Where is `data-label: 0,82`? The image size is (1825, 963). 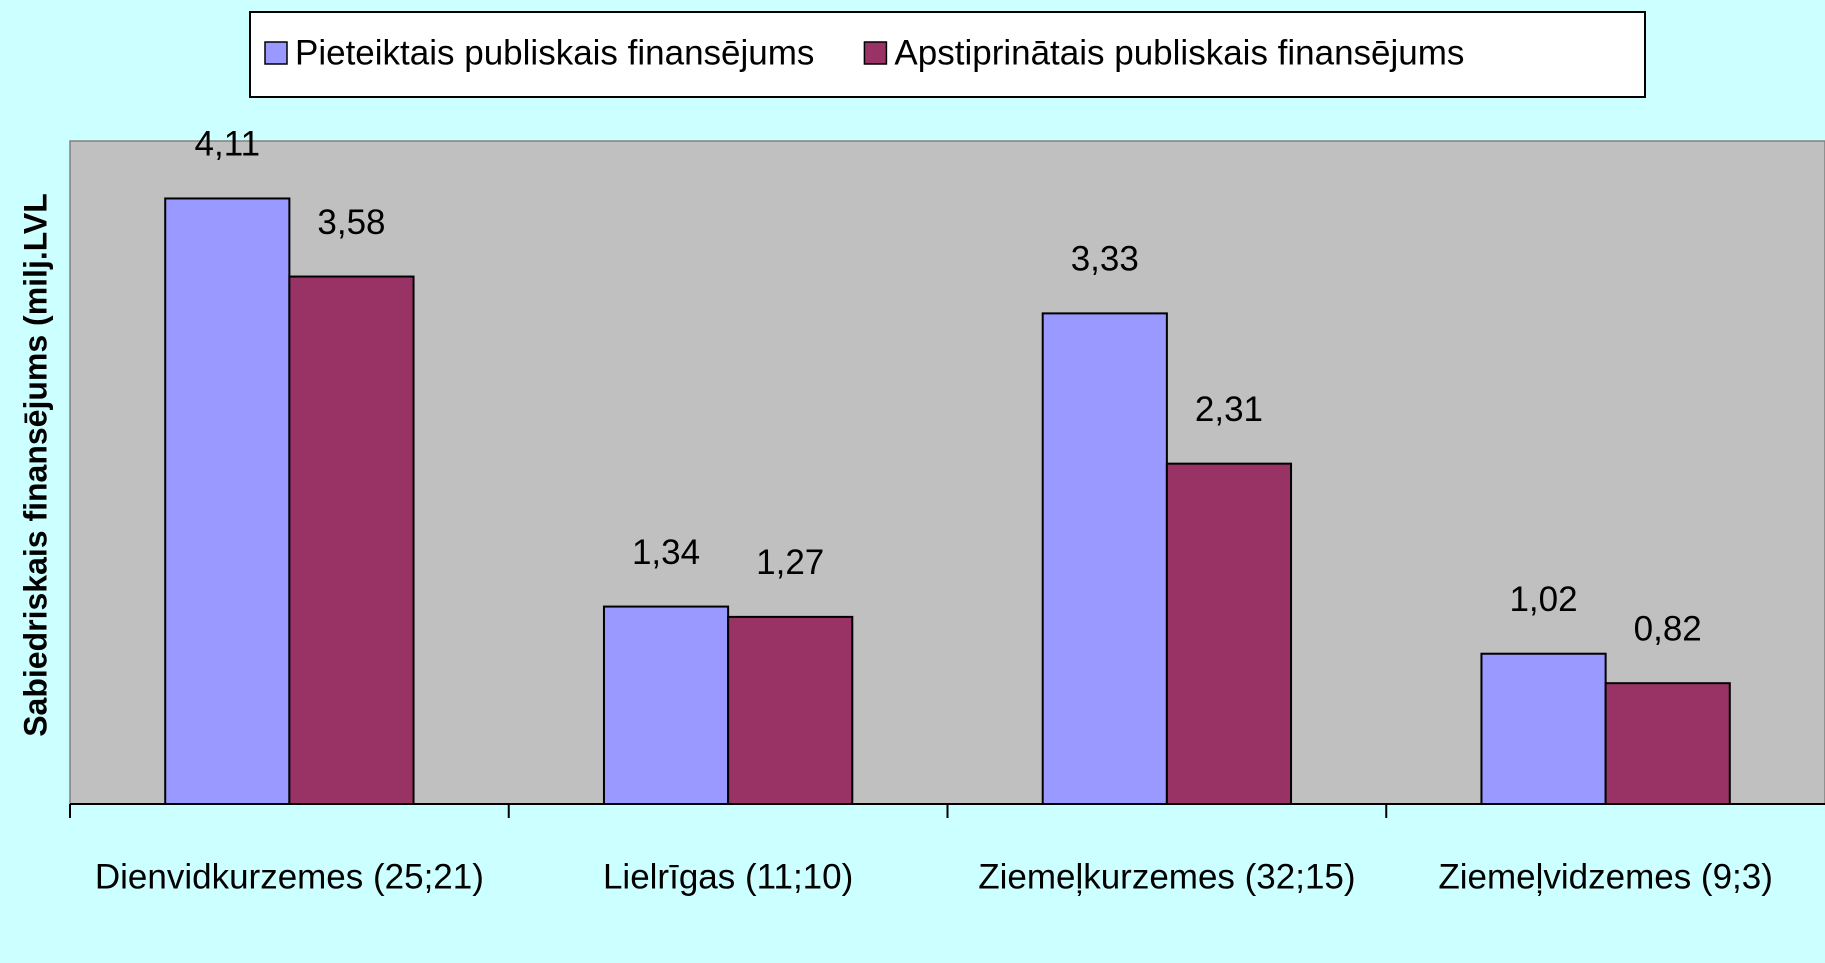
data-label: 0,82 is located at coordinates (1668, 628).